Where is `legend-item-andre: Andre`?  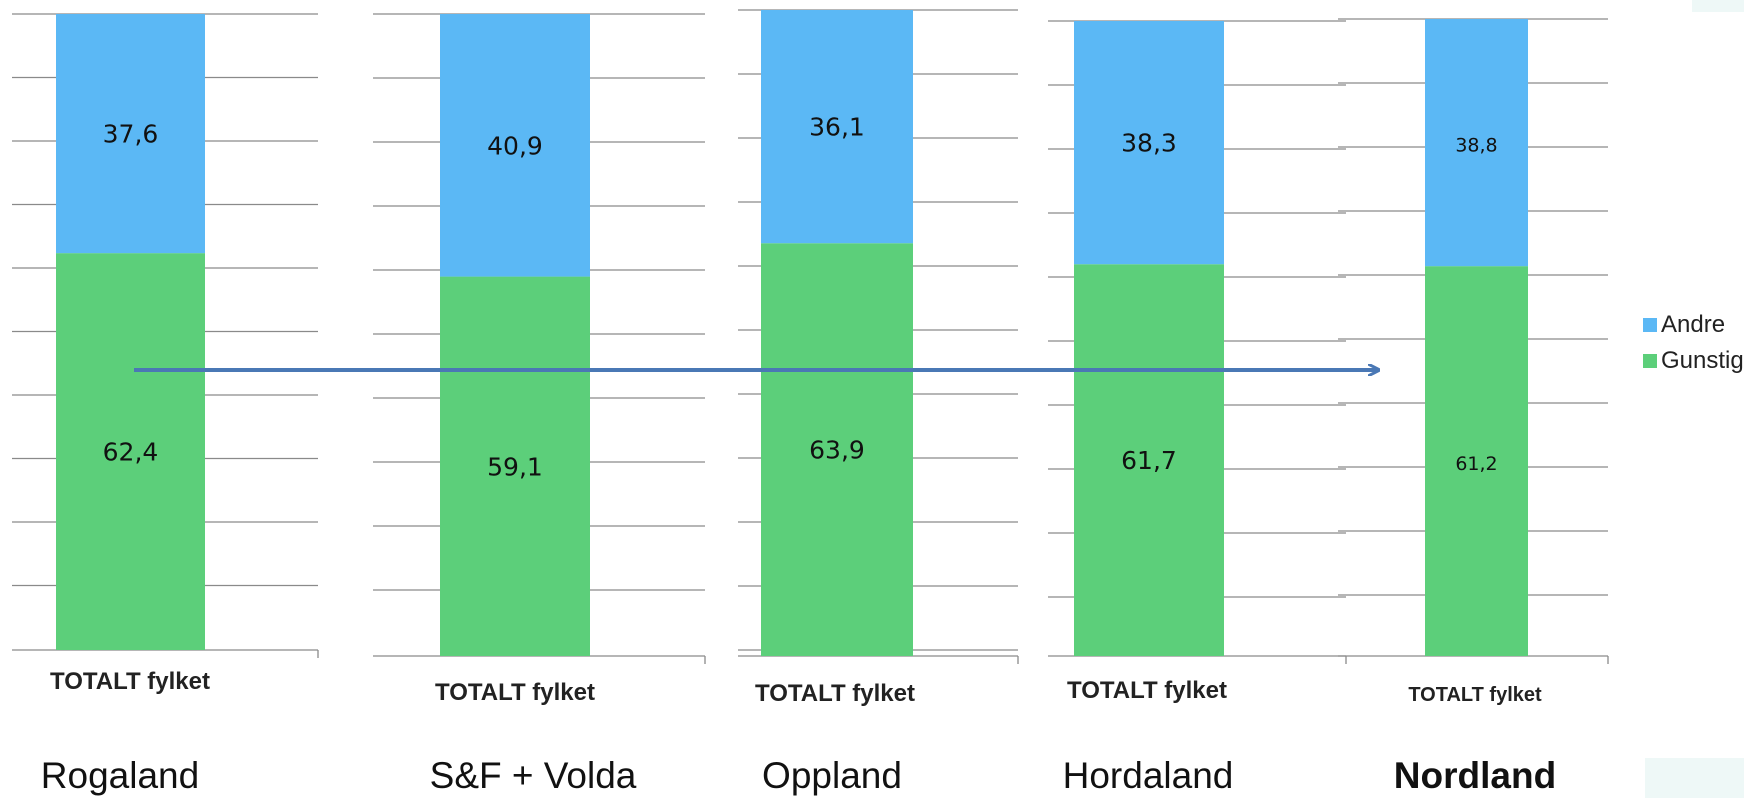
legend-item-andre: Andre is located at coordinates (1684, 324).